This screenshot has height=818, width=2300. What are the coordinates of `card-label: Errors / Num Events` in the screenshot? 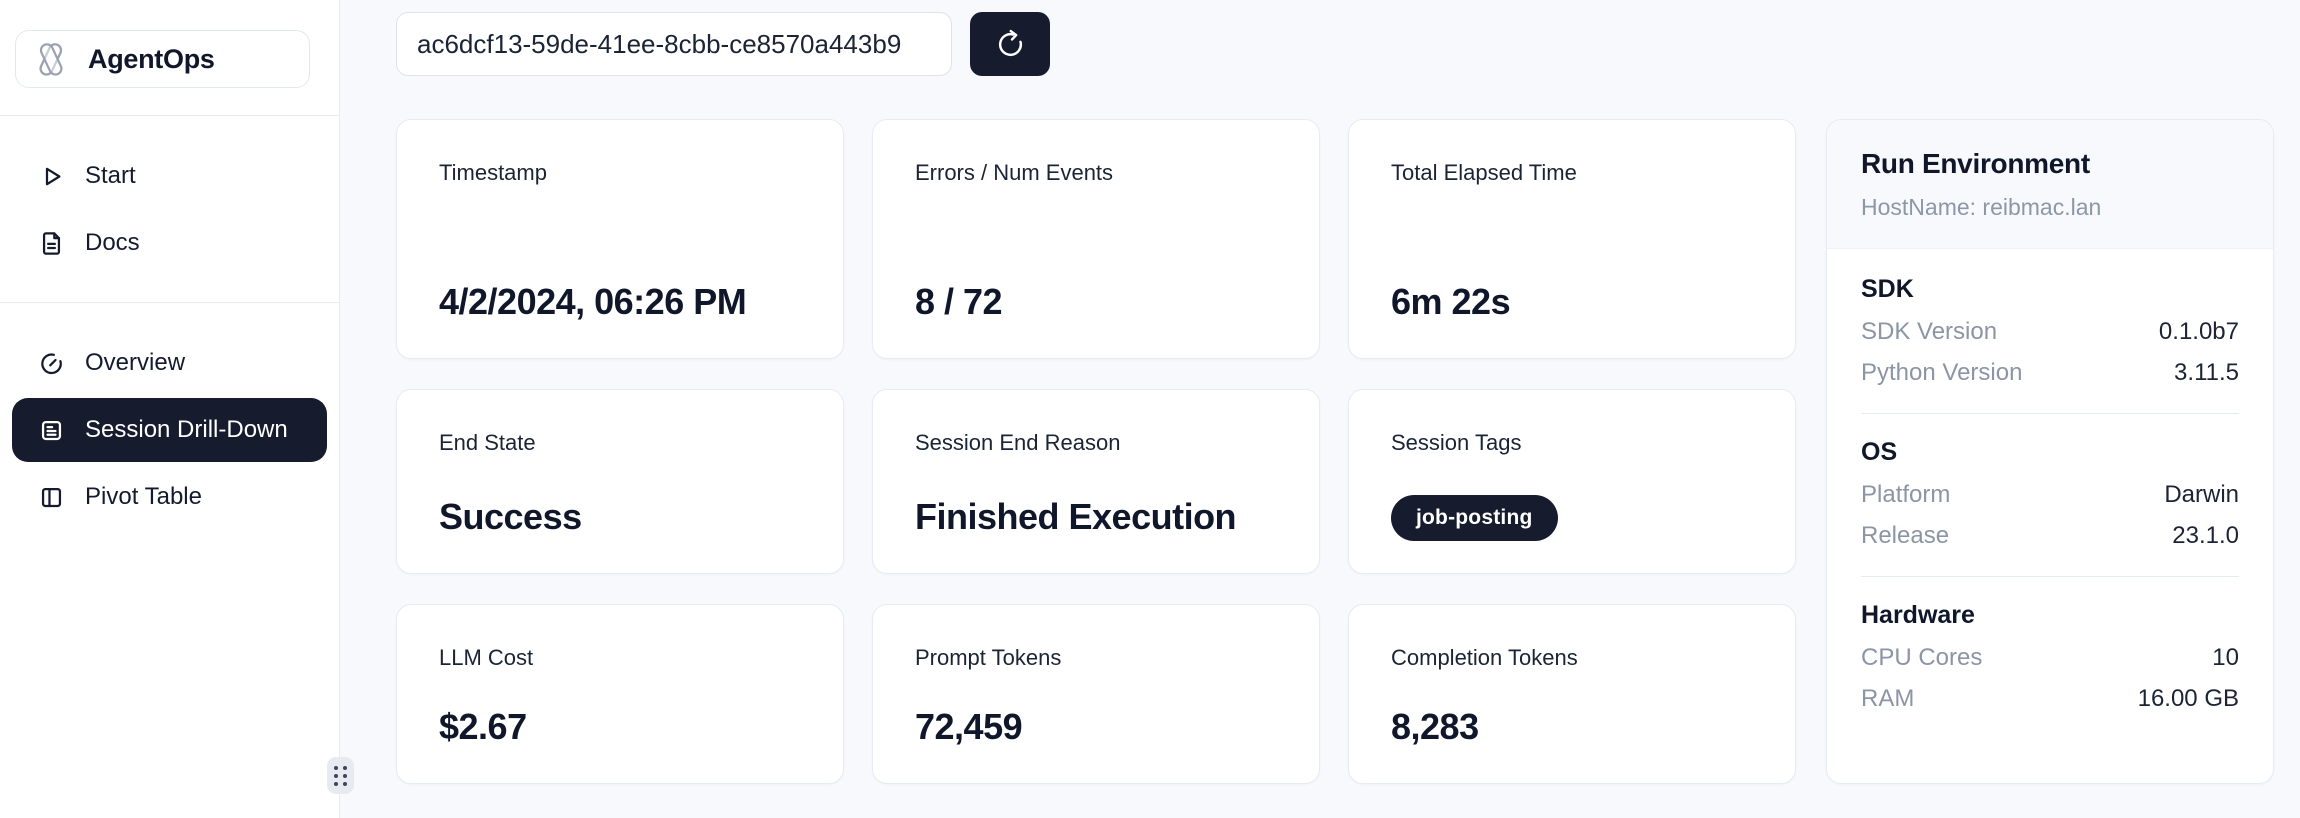 It's located at (1014, 172).